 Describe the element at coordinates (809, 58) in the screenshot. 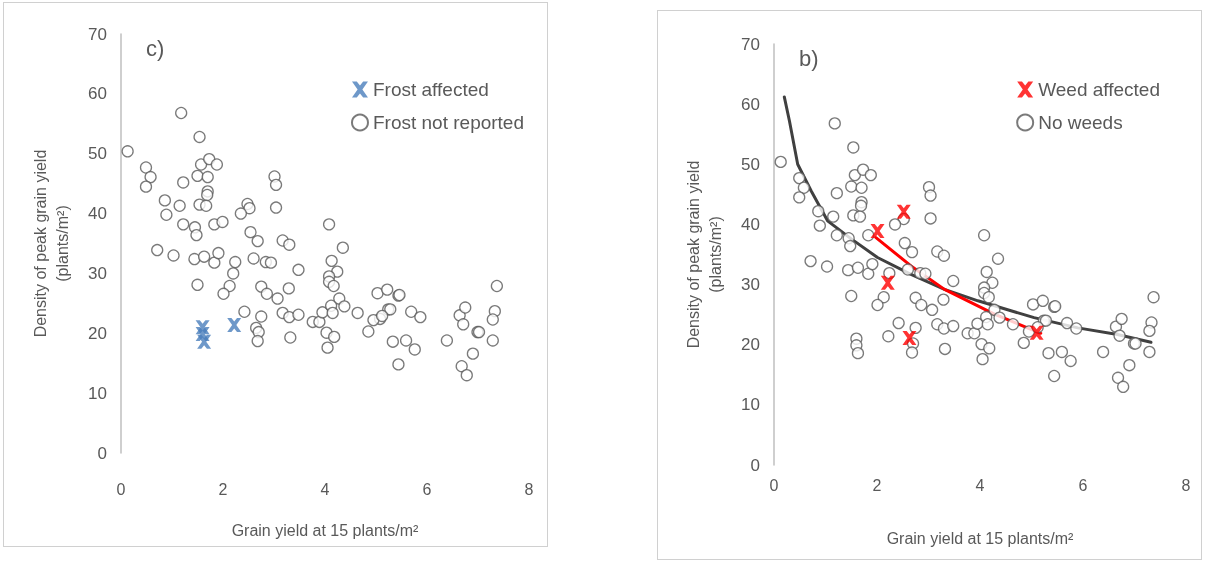

I see `chart-title: b)` at that location.